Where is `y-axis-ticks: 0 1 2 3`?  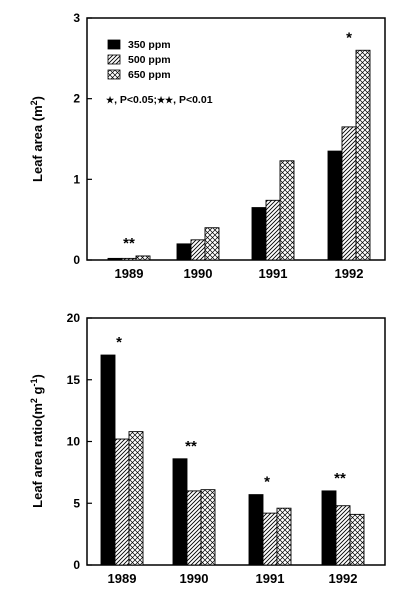
y-axis-ticks: 0 1 2 3 is located at coordinates (82, 139).